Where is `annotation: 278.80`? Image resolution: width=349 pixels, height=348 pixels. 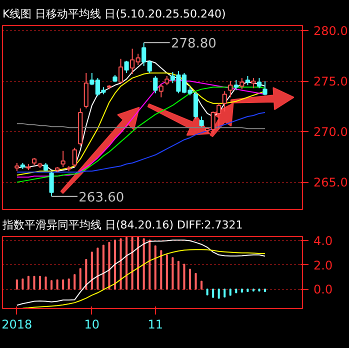 annotation: 278.80 is located at coordinates (193, 44).